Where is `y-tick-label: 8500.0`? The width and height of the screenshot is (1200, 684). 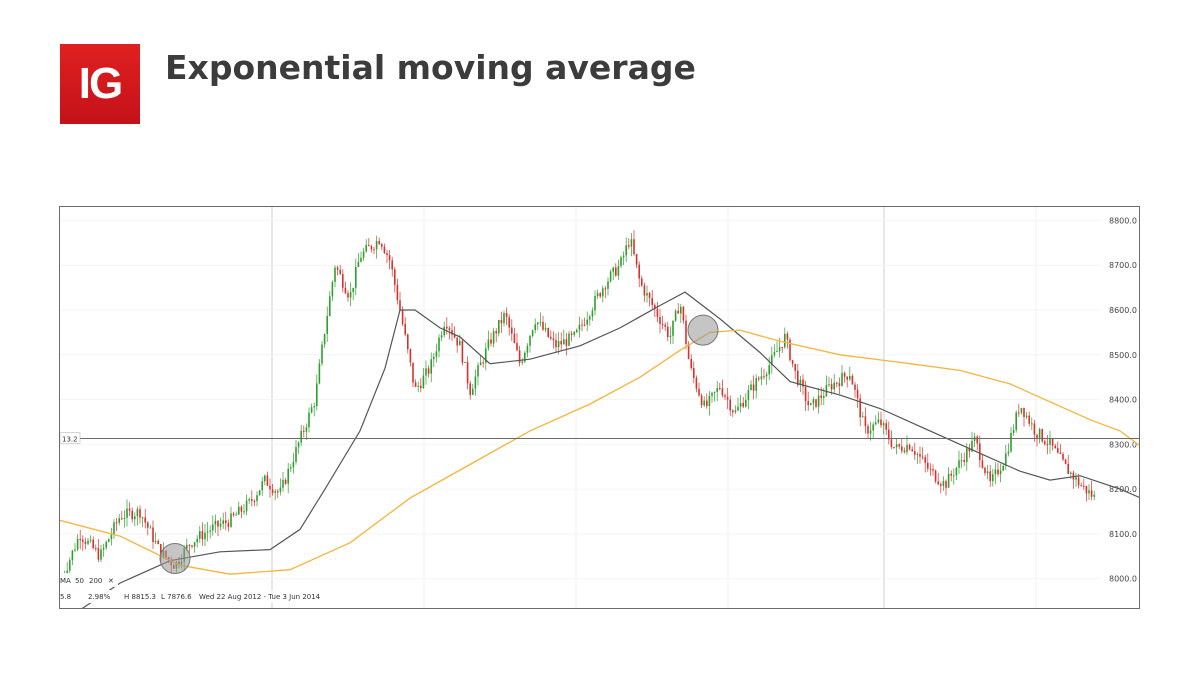 y-tick-label: 8500.0 is located at coordinates (1123, 355).